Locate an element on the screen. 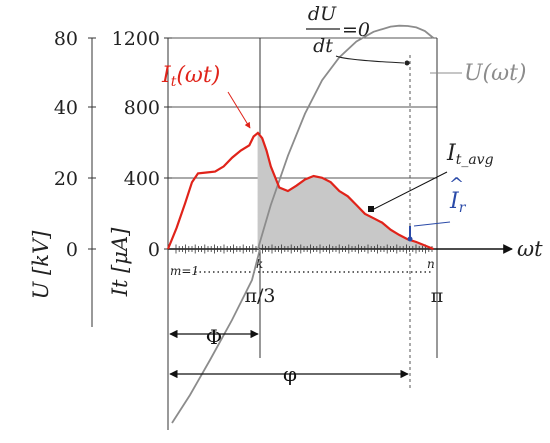  u-axis-ticks is located at coordinates (92, 143).